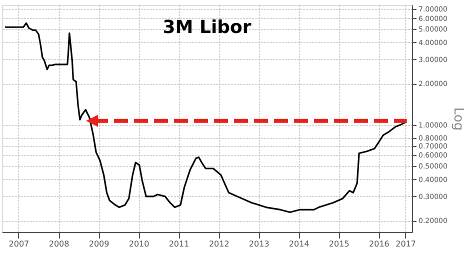 This screenshot has height=260, width=470. Describe the element at coordinates (406, 244) in the screenshot. I see `x-tick-label: 2017` at that location.